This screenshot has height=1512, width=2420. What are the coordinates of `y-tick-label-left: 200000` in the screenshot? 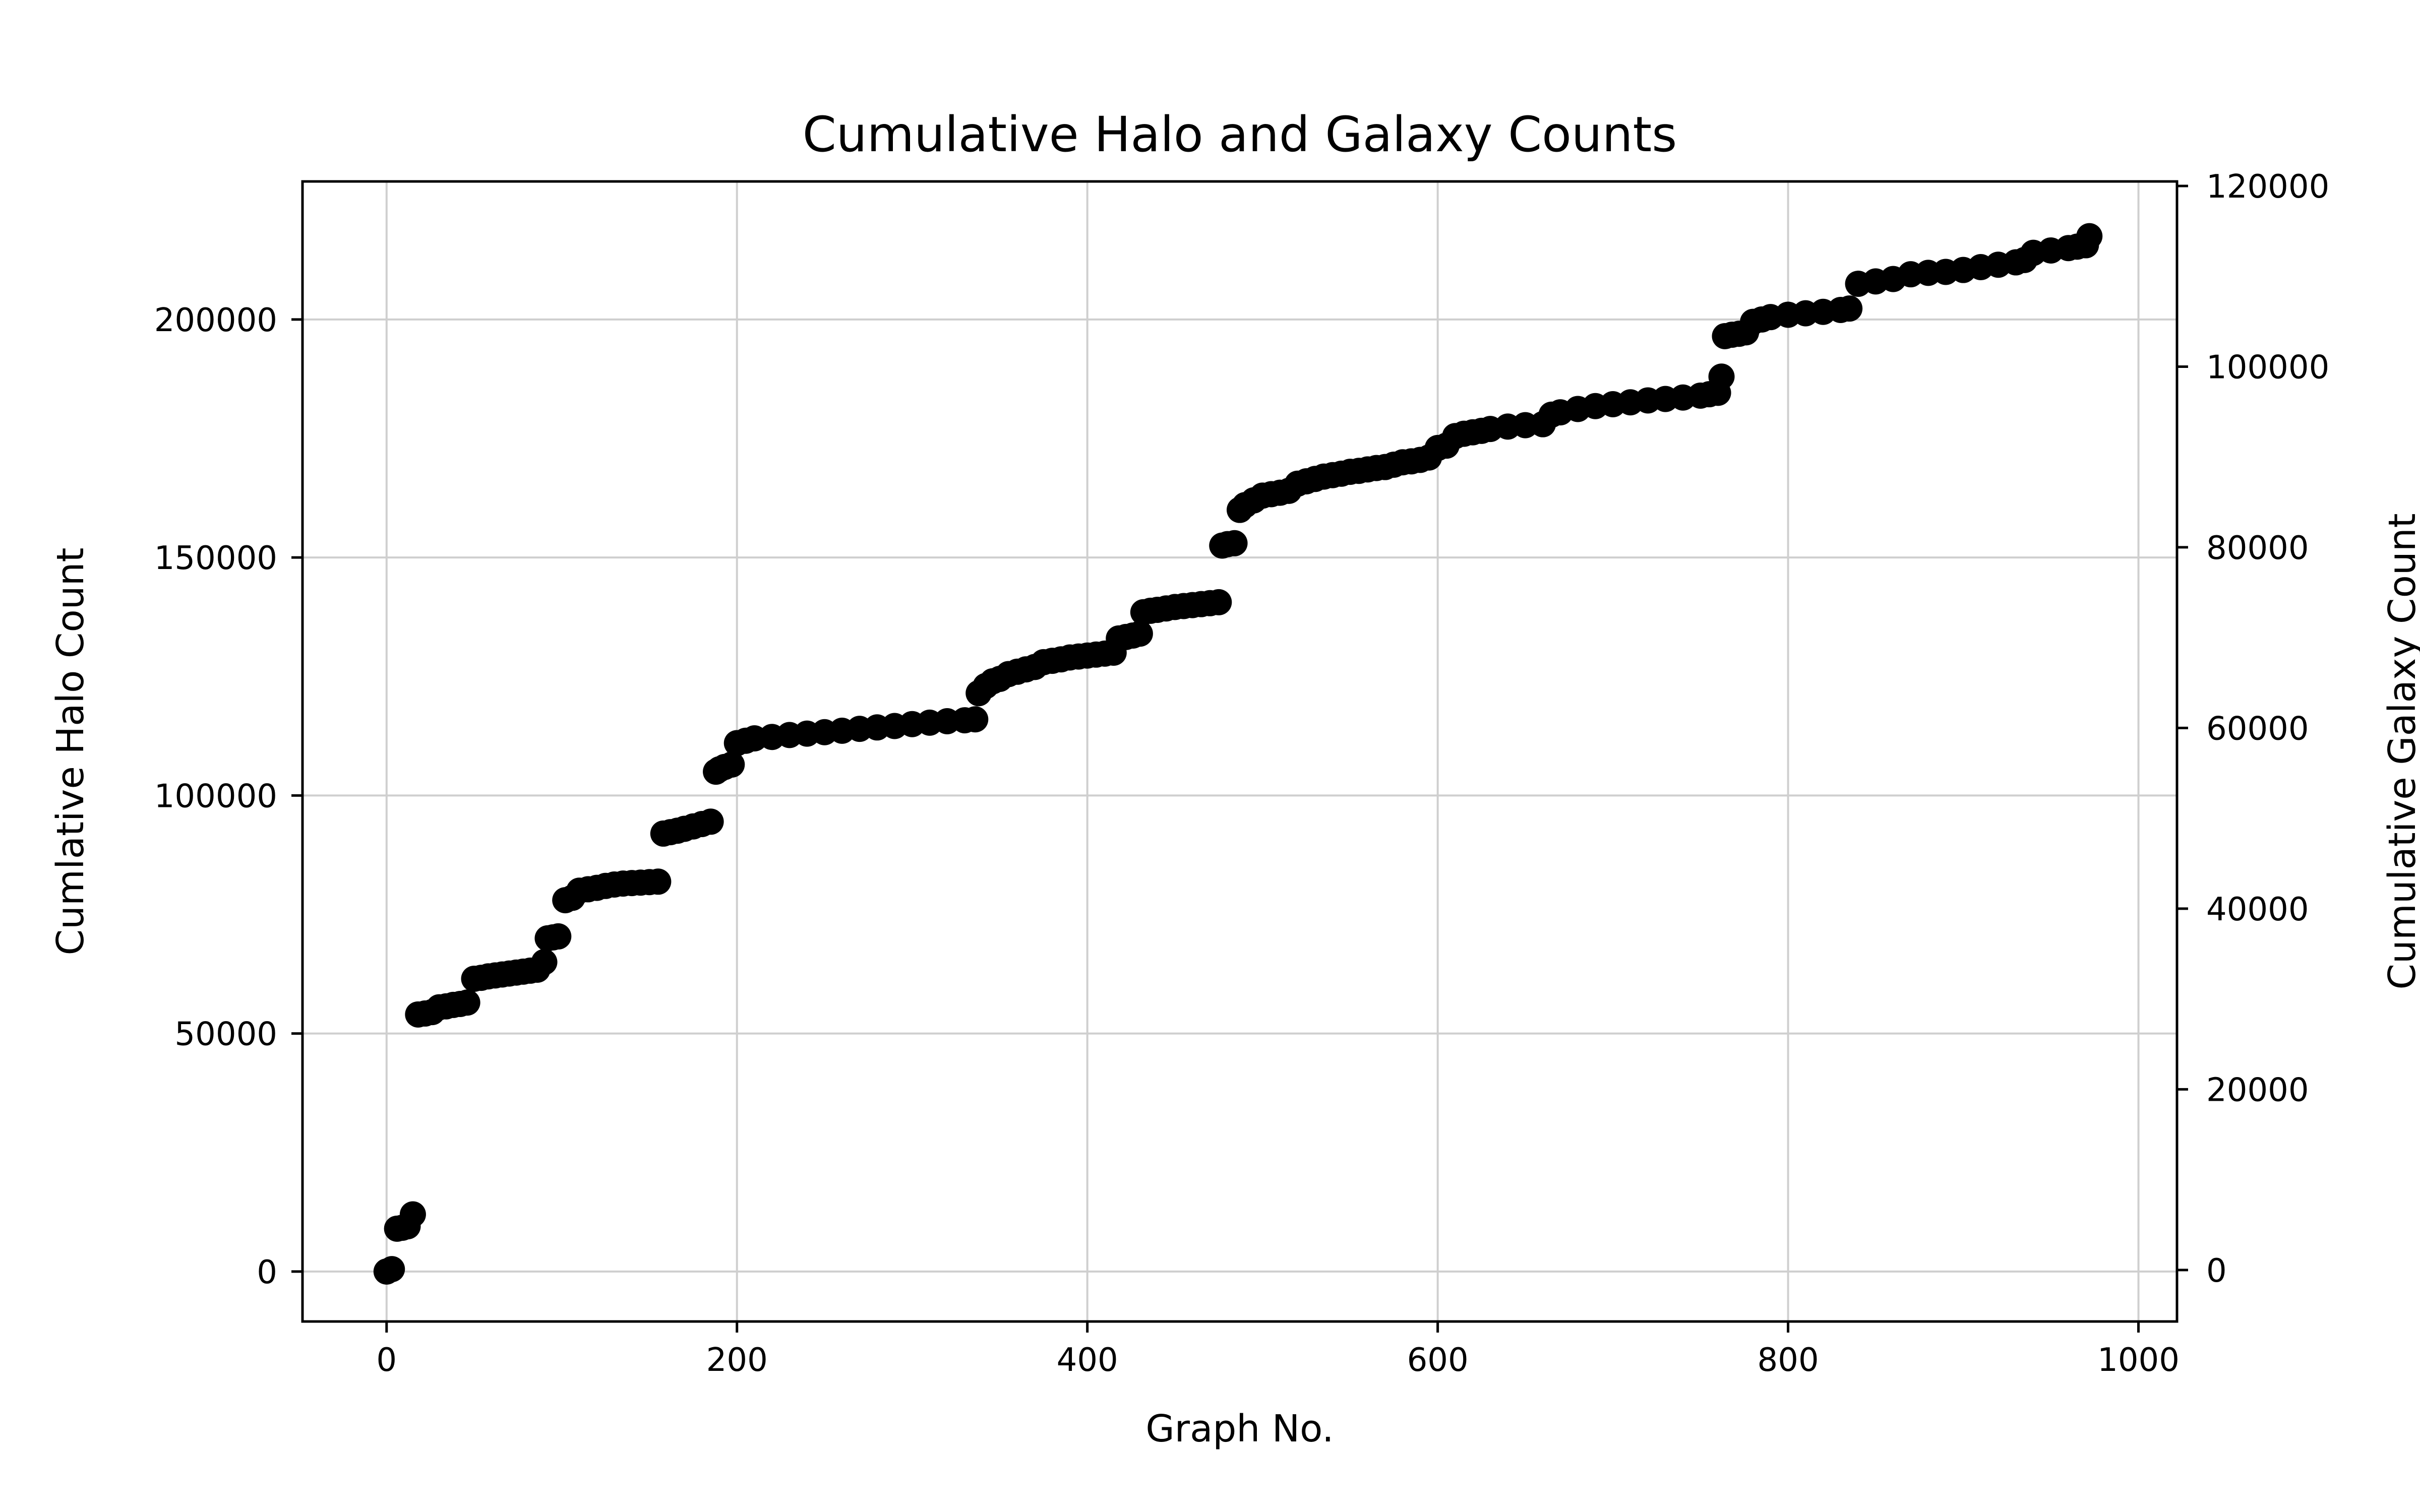 It's located at (215, 320).